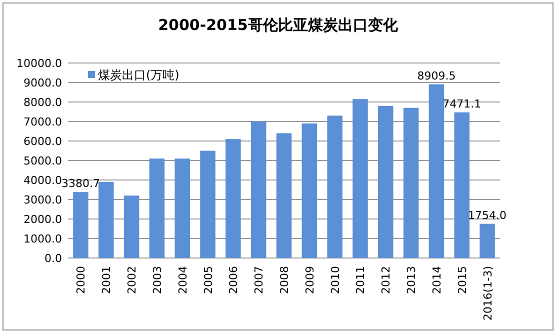 The height and width of the screenshot is (333, 556). What do you see at coordinates (53, 258) in the screenshot?
I see `y-tick-label: 0.0` at bounding box center [53, 258].